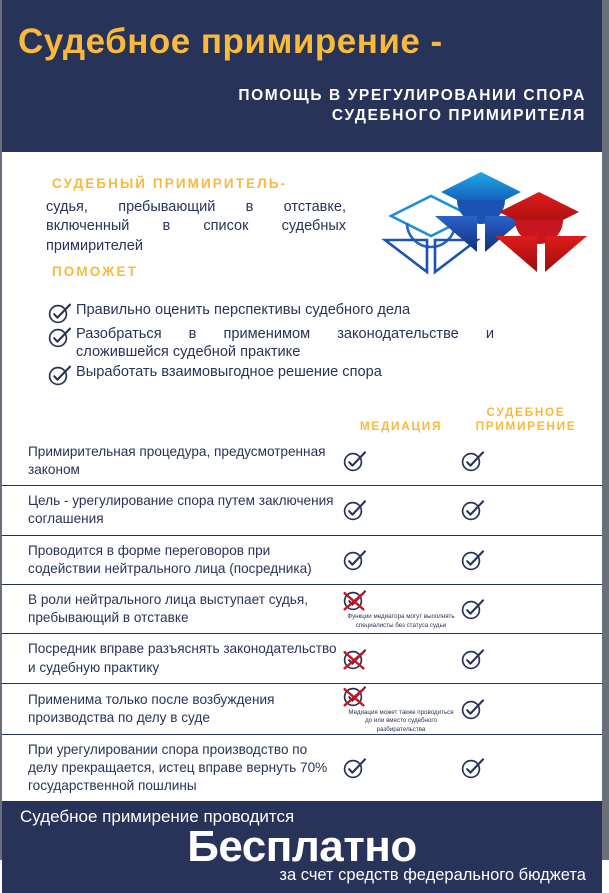 The width and height of the screenshot is (609, 893). What do you see at coordinates (157, 817) in the screenshot?
I see `footer-line-1: Судебное примирение проводится` at bounding box center [157, 817].